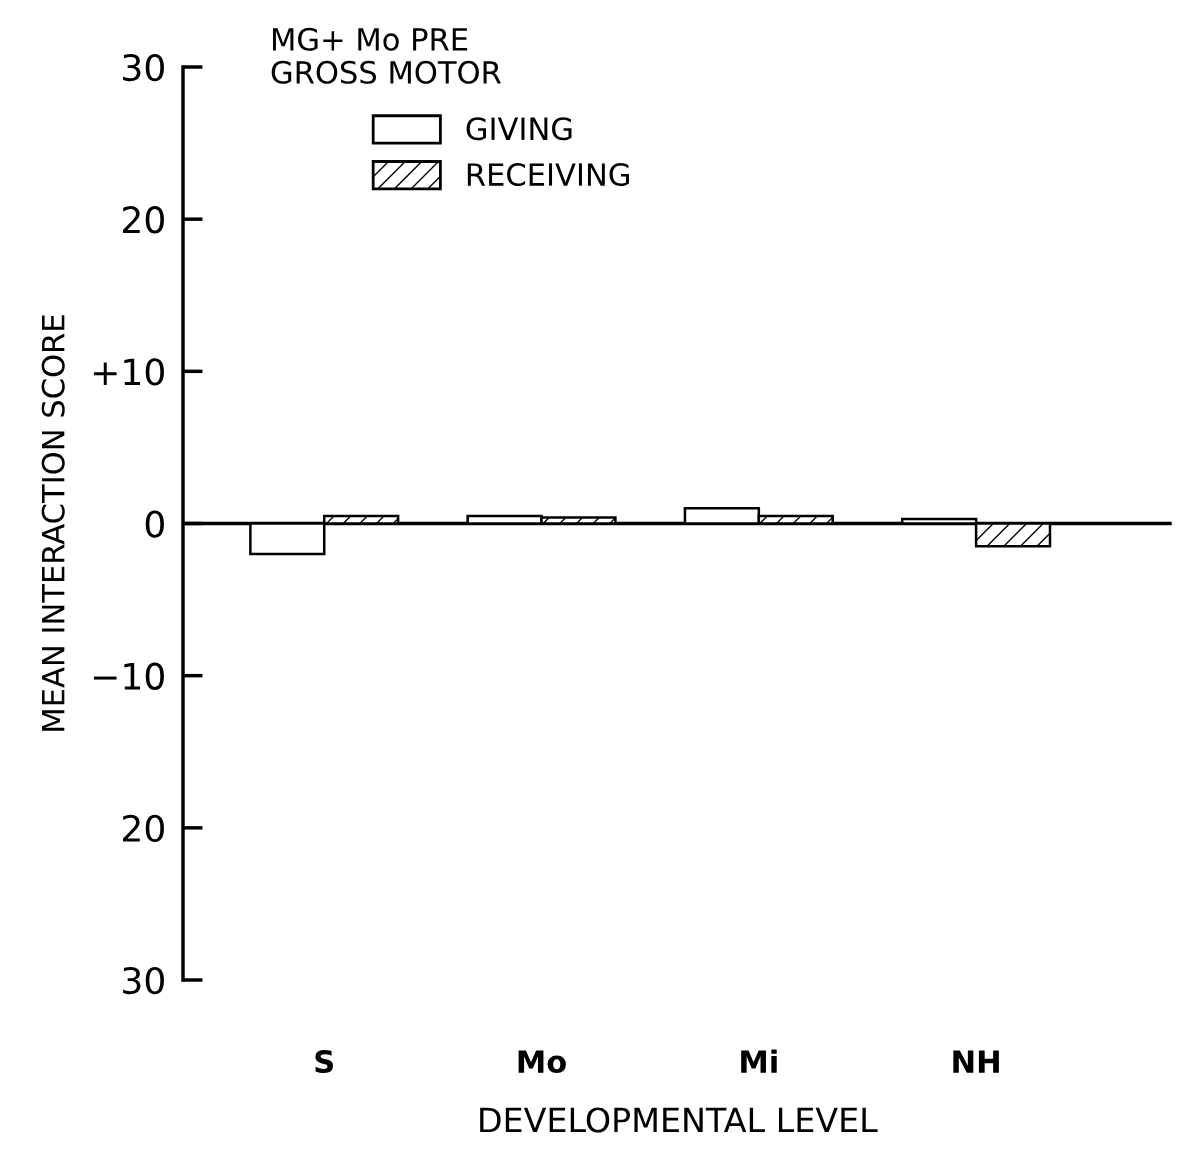 This screenshot has width=1177, height=1173. Describe the element at coordinates (976, 1061) in the screenshot. I see `x-tick-label: NH` at that location.